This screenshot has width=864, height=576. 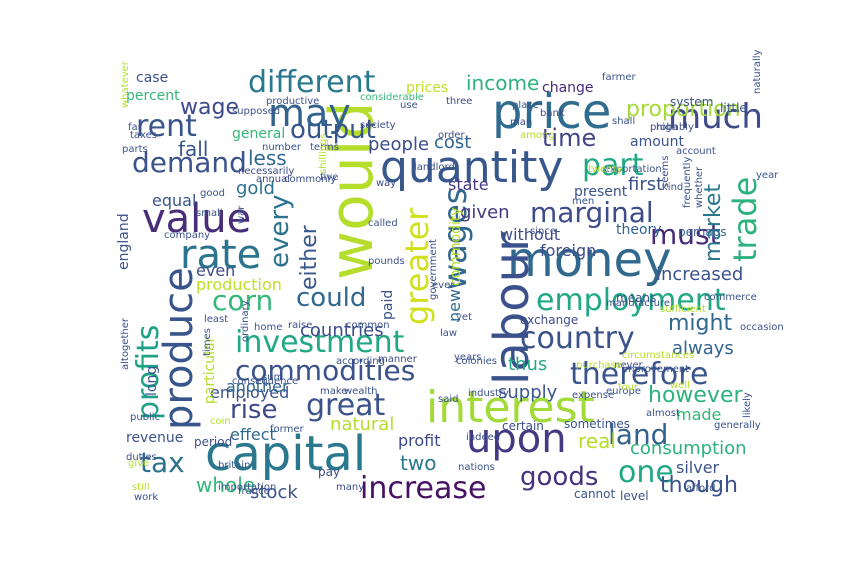 I want to click on word-small: small, so click(x=209, y=213).